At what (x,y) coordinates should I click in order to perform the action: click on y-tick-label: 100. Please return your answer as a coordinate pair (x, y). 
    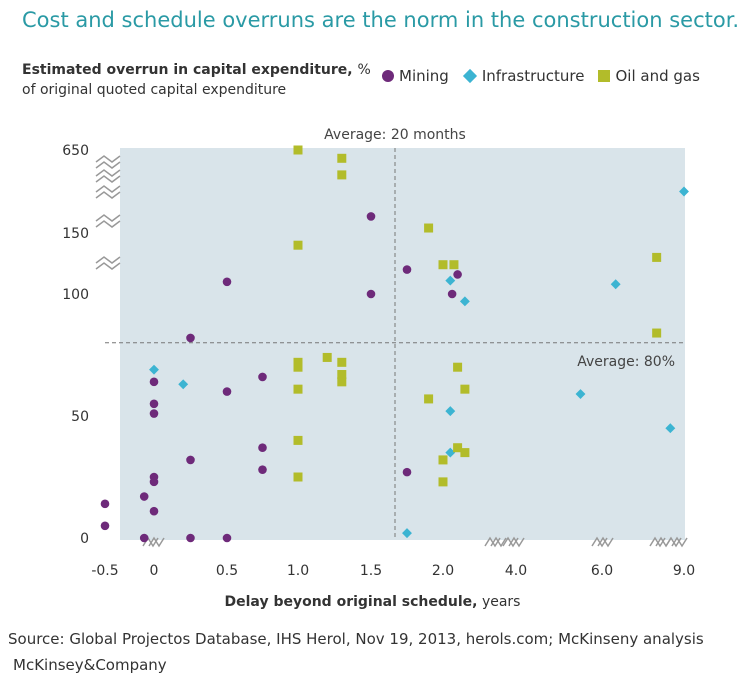
    Looking at the image, I should click on (75, 295).